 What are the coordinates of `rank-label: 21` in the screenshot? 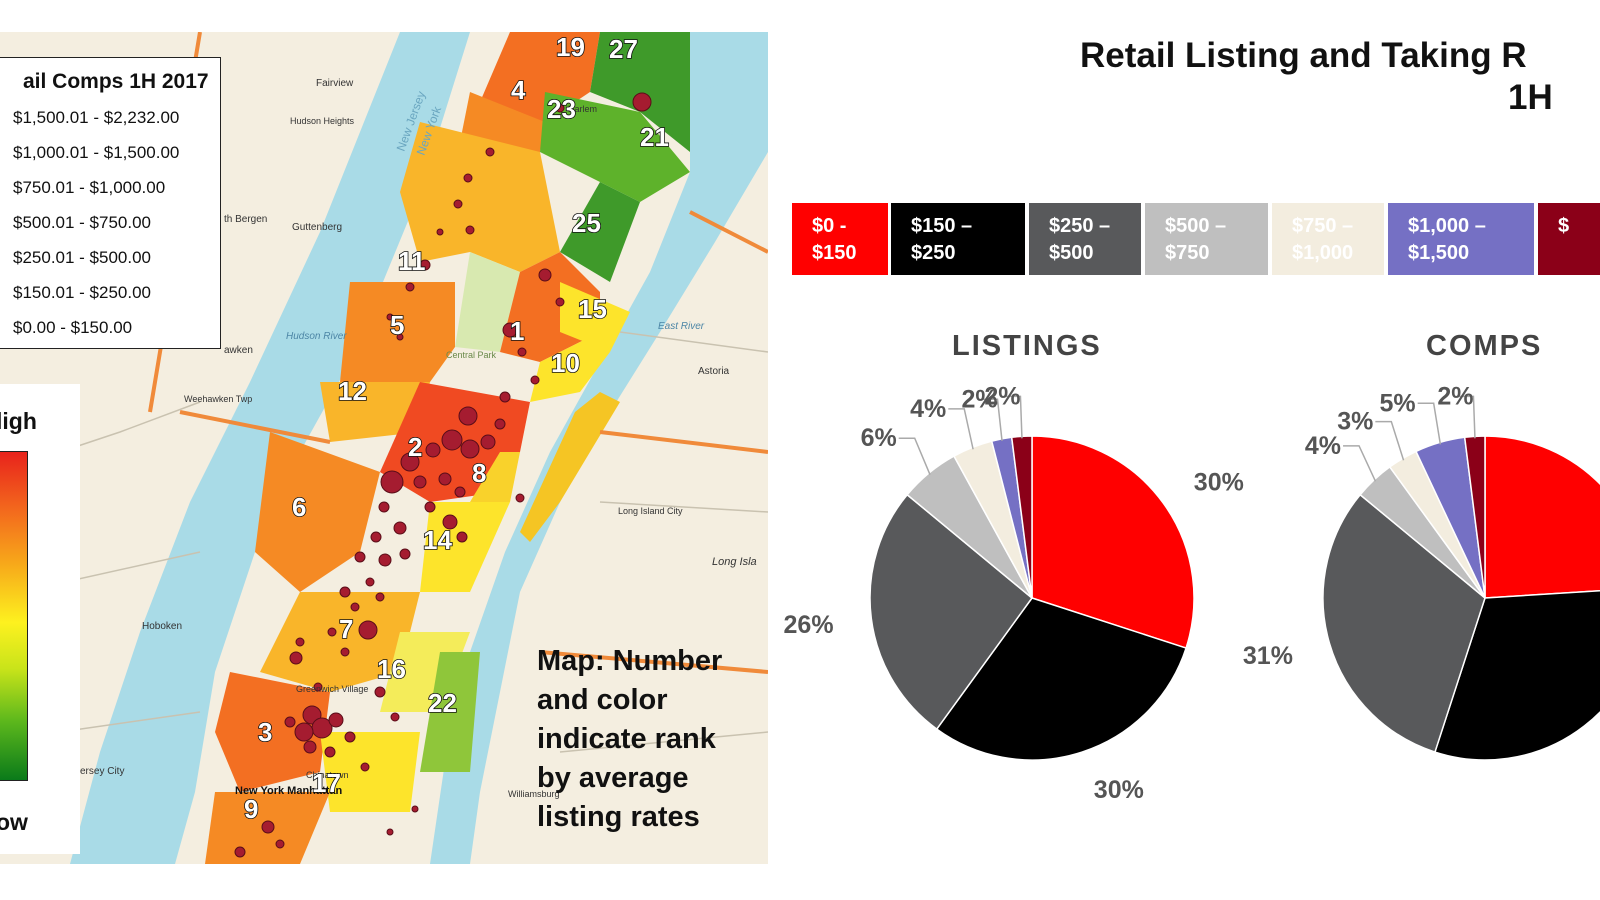 It's located at (654, 137).